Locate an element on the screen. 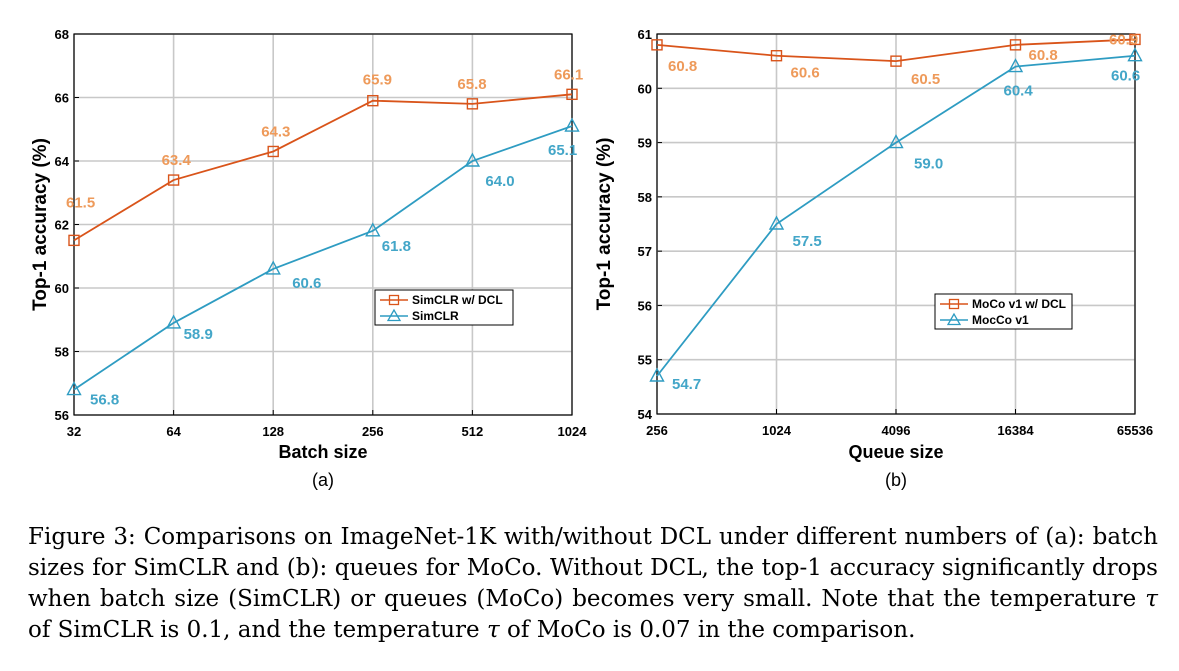  chart1-legend-label: MoCo v1 w/ DCL is located at coordinates (1019, 304).